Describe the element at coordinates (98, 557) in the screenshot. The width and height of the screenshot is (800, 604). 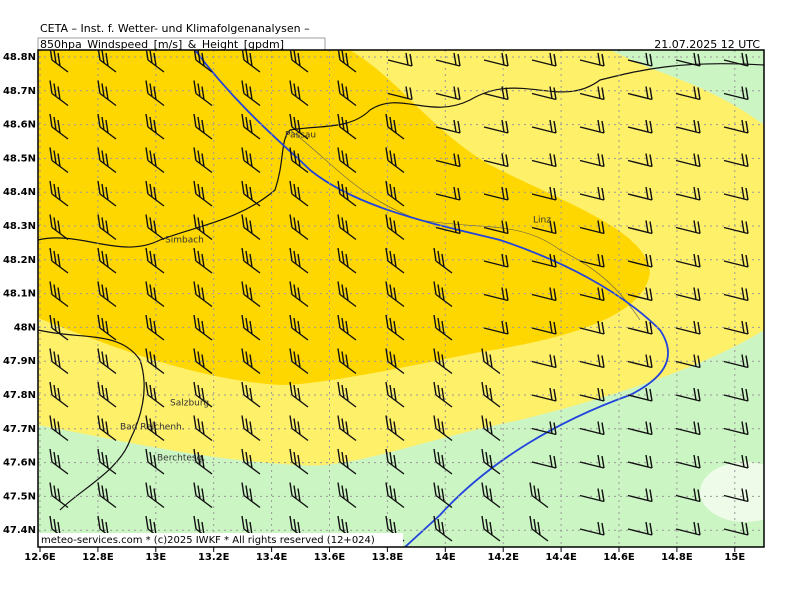
I see `lon-label: 12.8E` at that location.